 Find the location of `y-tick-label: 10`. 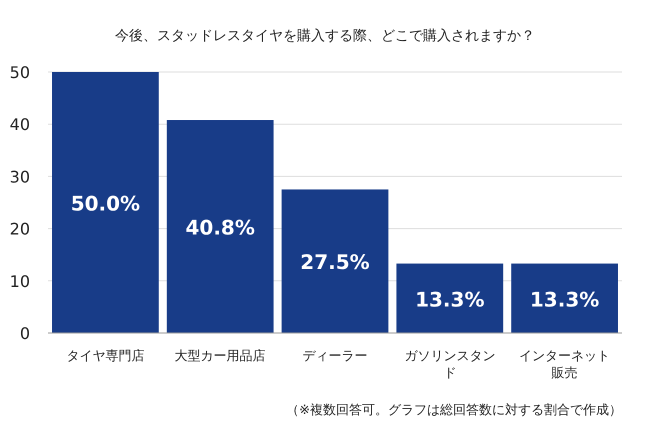

y-tick-label: 10 is located at coordinates (20, 281).